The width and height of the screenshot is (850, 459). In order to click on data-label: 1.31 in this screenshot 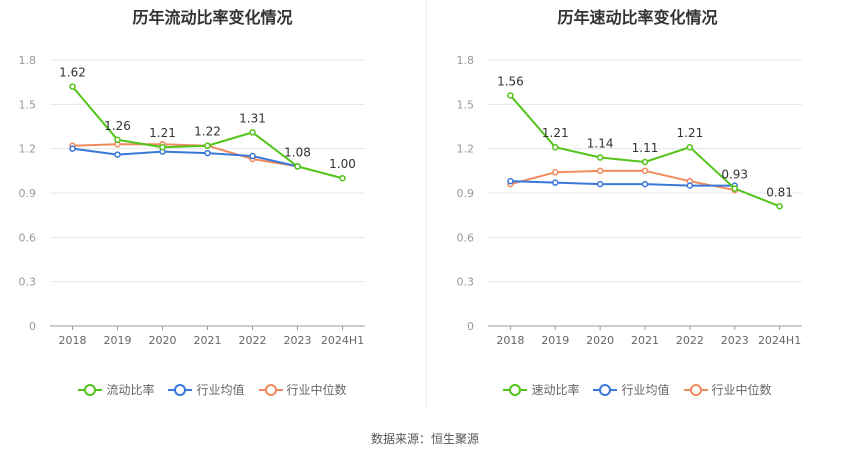, I will do `click(252, 118)`.